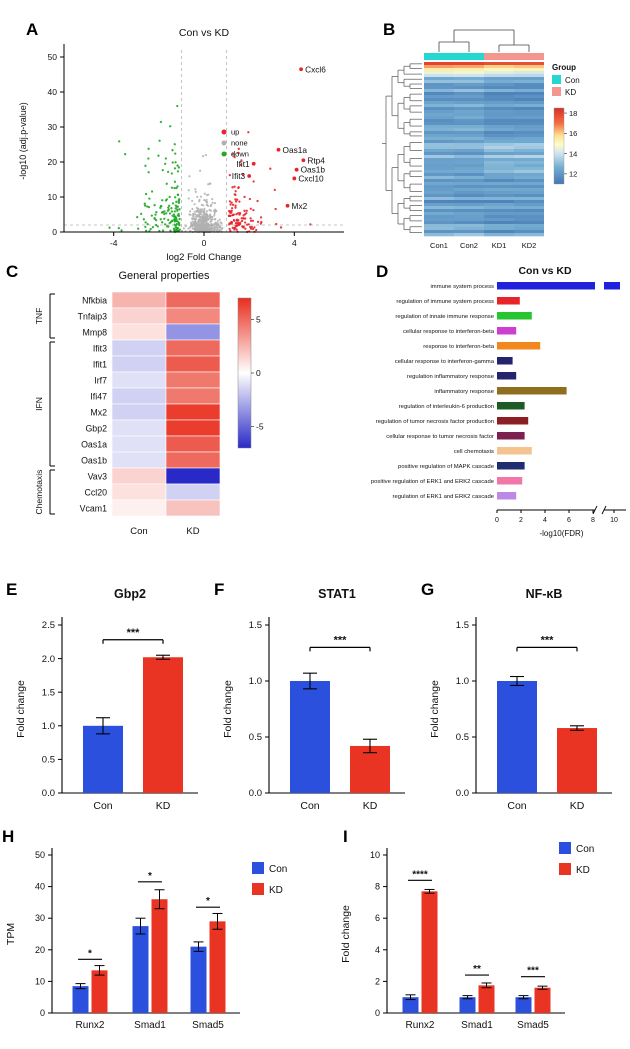 The height and width of the screenshot is (1049, 630). I want to click on legend-label: KD, so click(583, 870).